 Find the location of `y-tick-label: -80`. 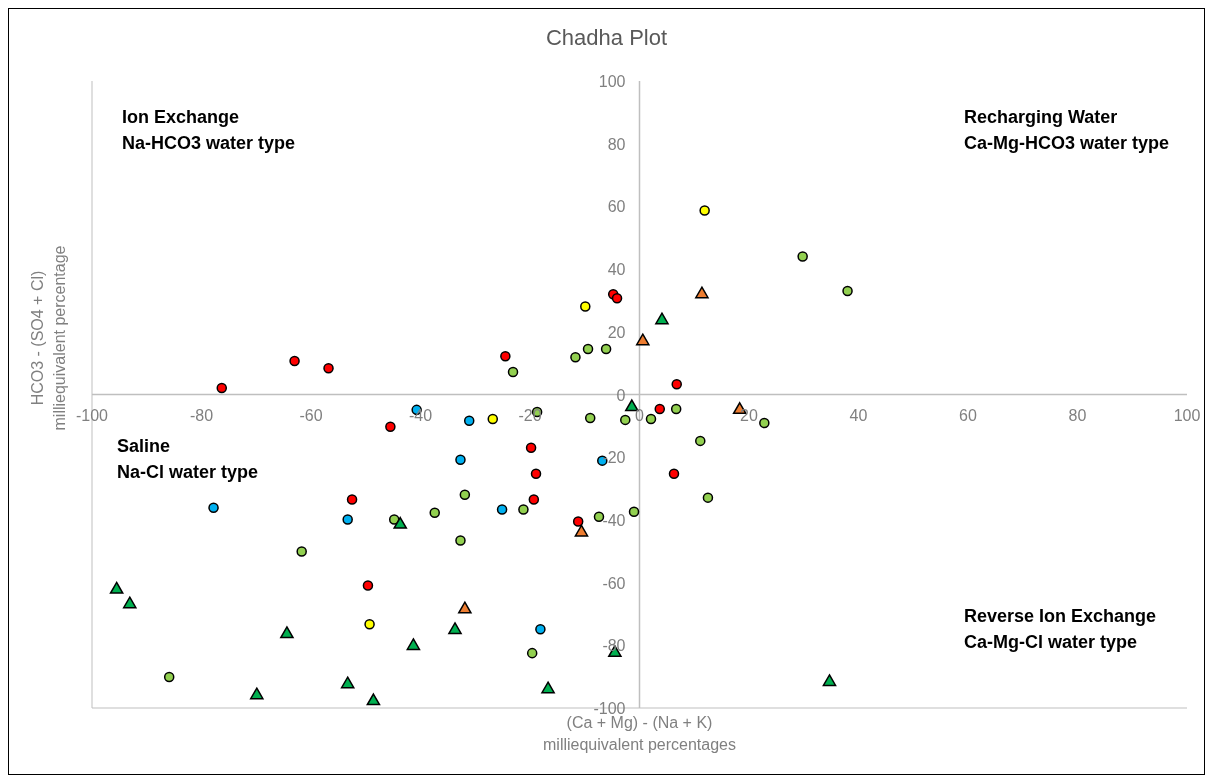

y-tick-label: -80 is located at coordinates (614, 646).